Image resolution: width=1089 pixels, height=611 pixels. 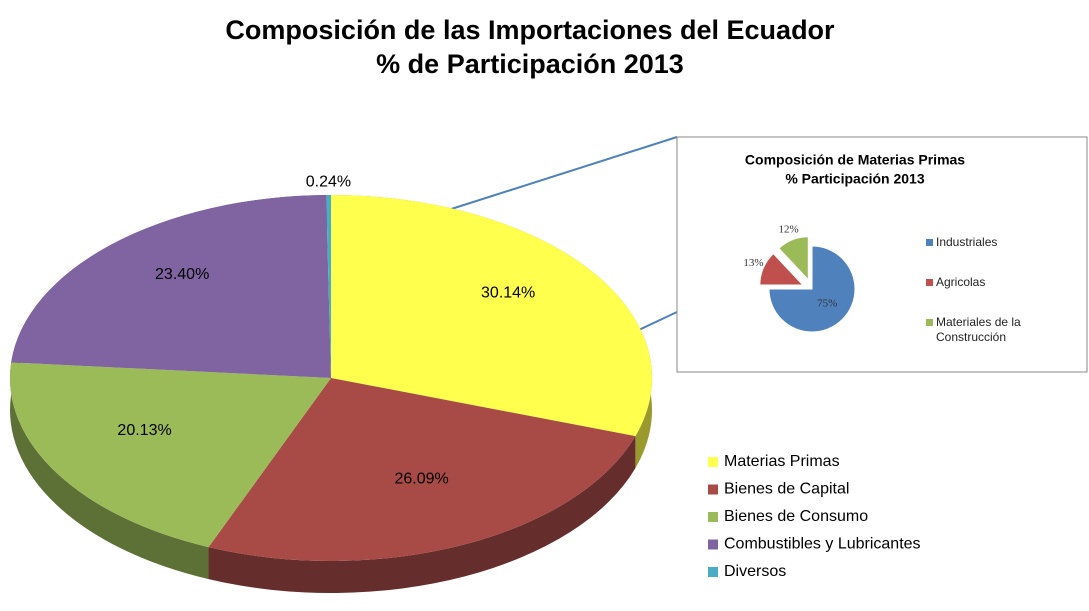 I want to click on data-label: 75%, so click(x=827, y=304).